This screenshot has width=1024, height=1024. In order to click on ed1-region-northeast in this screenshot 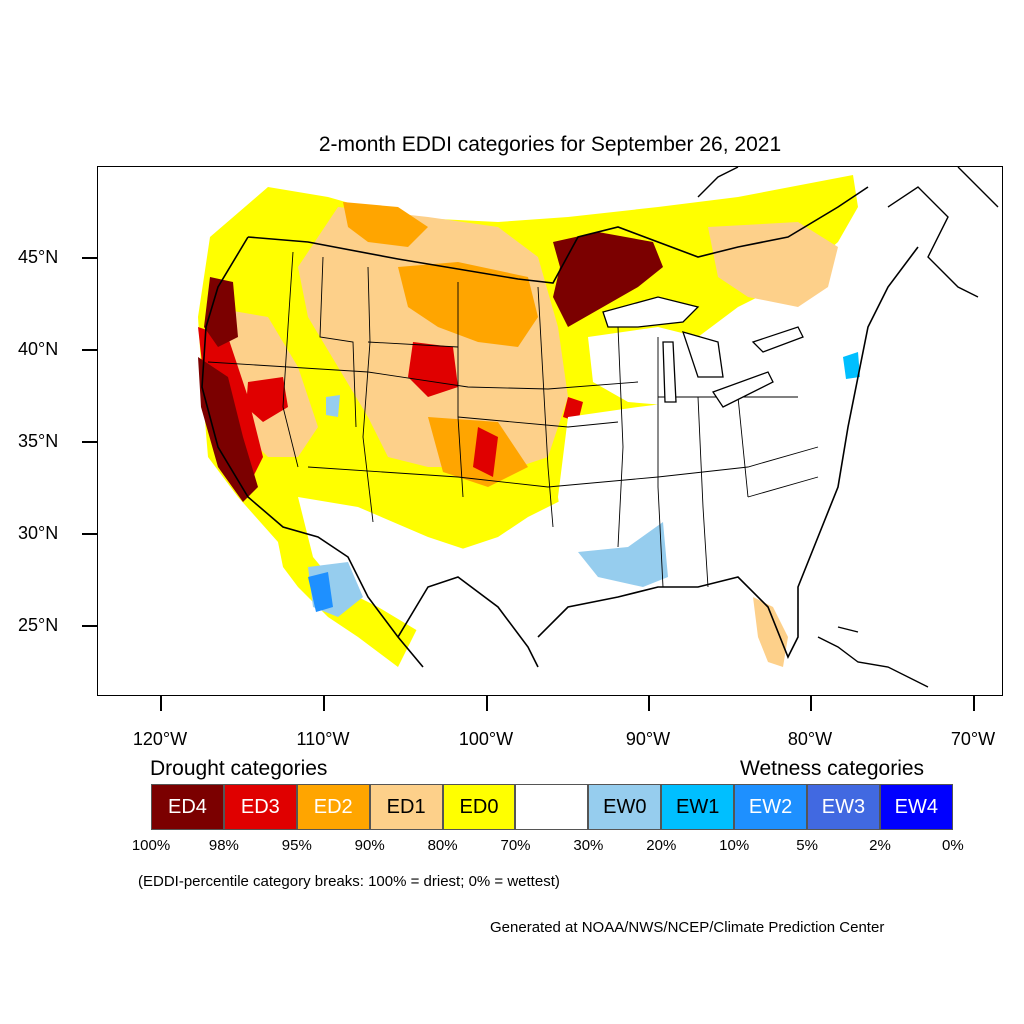, I will do `click(773, 264)`.